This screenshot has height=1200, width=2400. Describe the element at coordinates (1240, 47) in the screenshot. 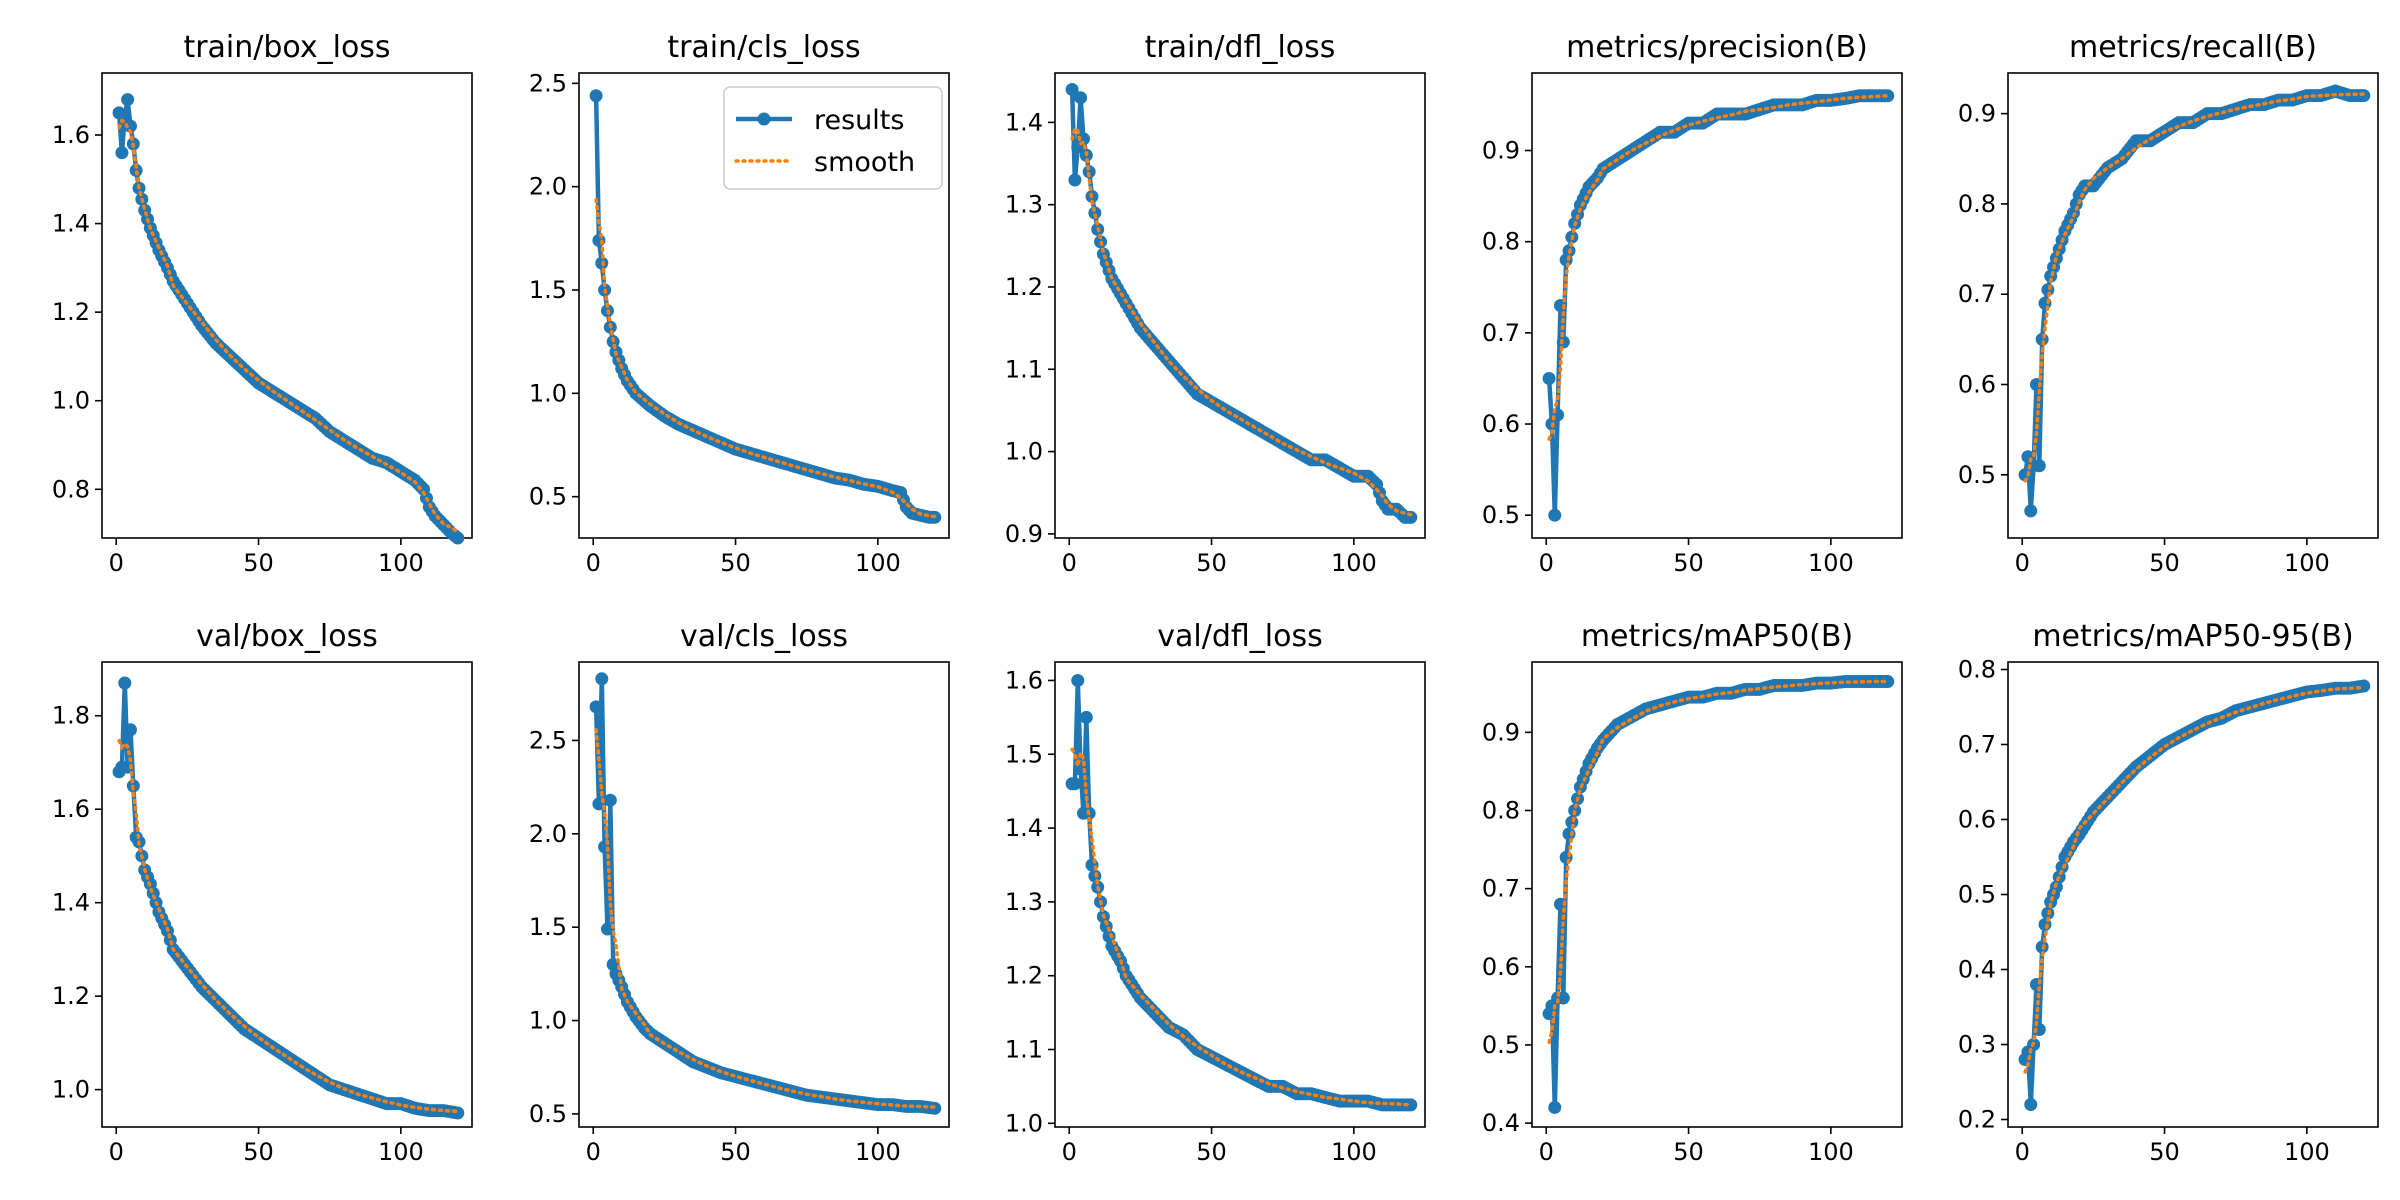

I see `subplot-title: train/dfl_loss` at that location.